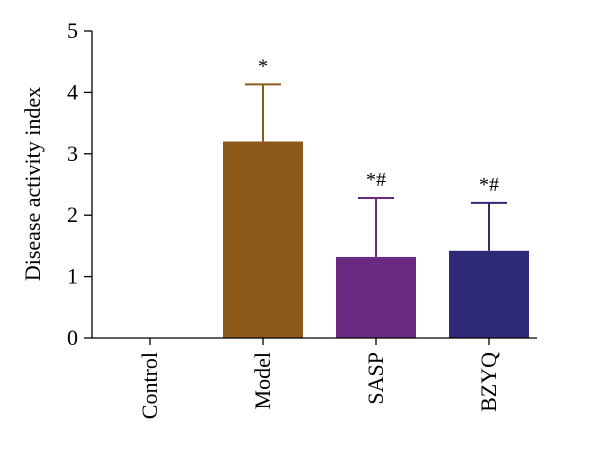 This screenshot has width=600, height=461. Describe the element at coordinates (263, 66) in the screenshot. I see `significance-label: *` at that location.